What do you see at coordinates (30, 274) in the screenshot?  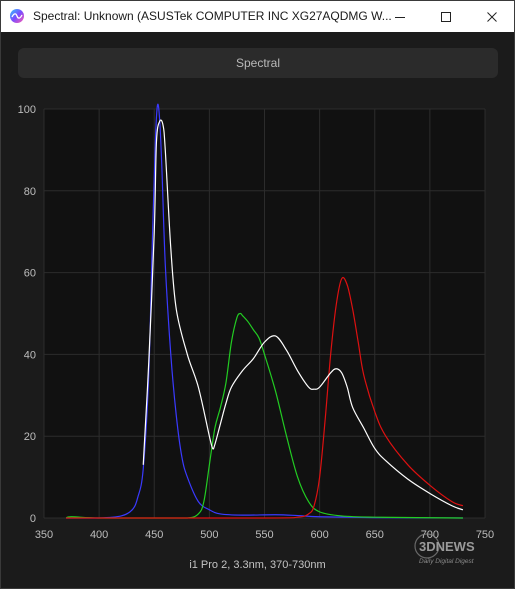 I see `y-tick-label-60: 60` at bounding box center [30, 274].